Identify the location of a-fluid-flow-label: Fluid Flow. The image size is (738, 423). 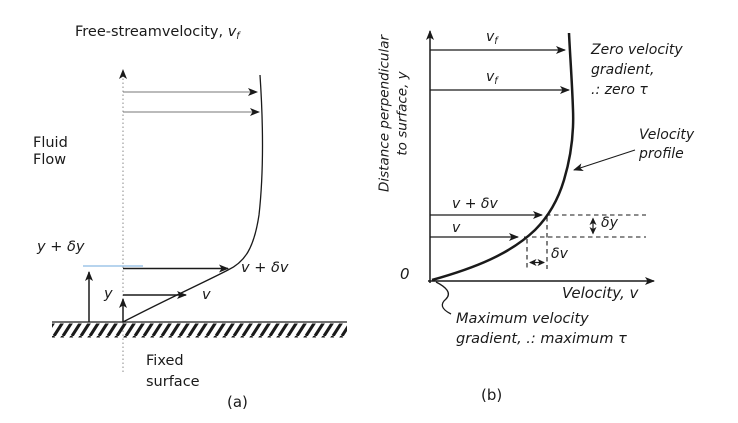
(50, 151).